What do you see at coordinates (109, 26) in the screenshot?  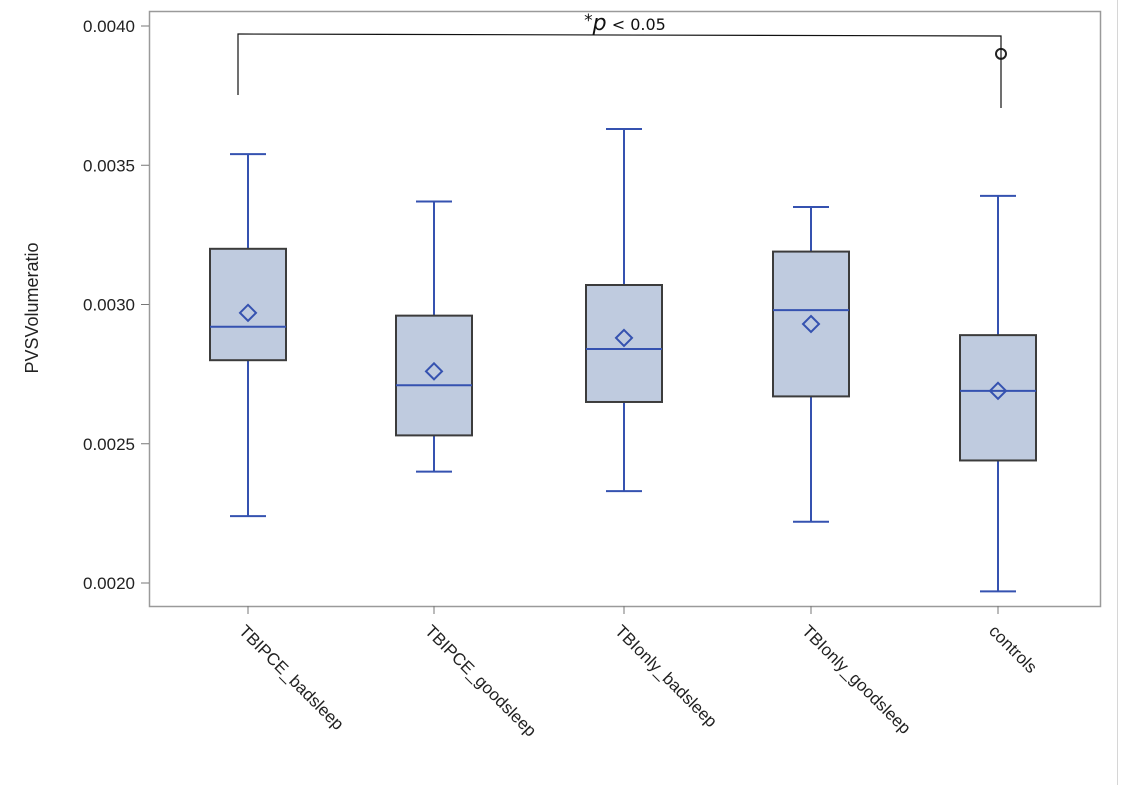 I see `y-tick-label: 0.0040` at bounding box center [109, 26].